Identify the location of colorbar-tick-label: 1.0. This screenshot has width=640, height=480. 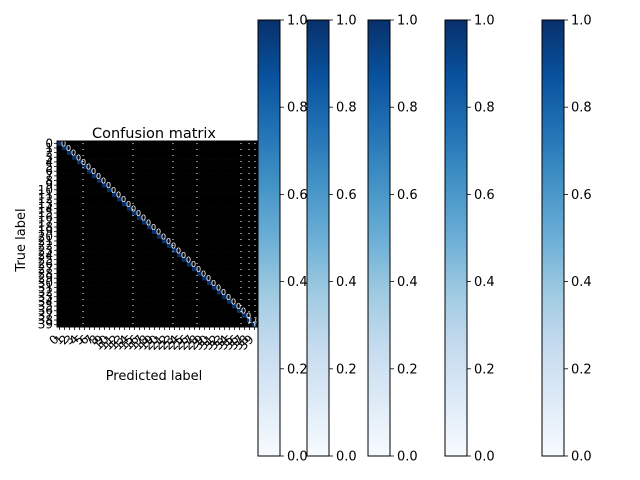
(407, 21).